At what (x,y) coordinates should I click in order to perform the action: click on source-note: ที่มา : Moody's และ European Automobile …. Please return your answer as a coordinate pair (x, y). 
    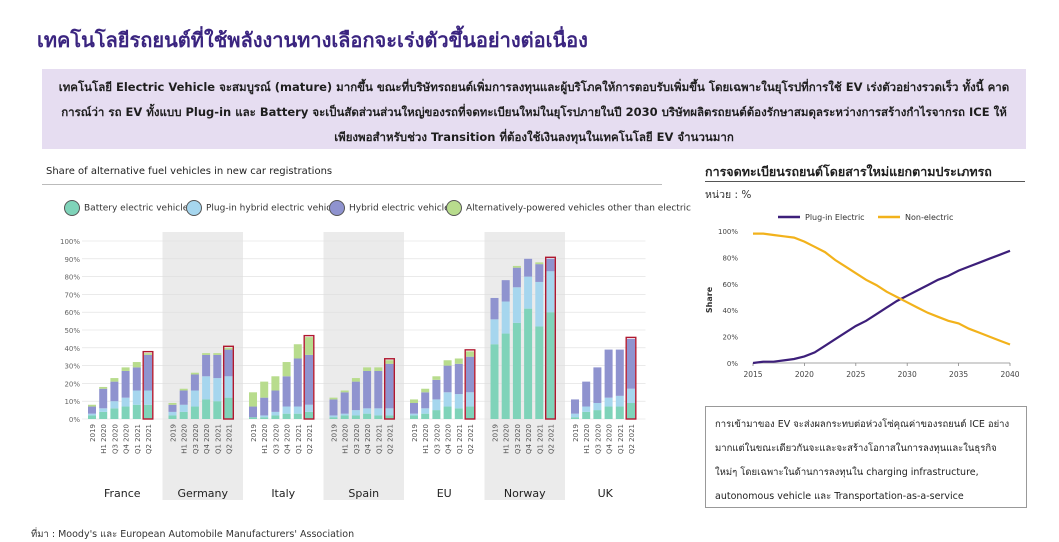
    Looking at the image, I should click on (193, 534).